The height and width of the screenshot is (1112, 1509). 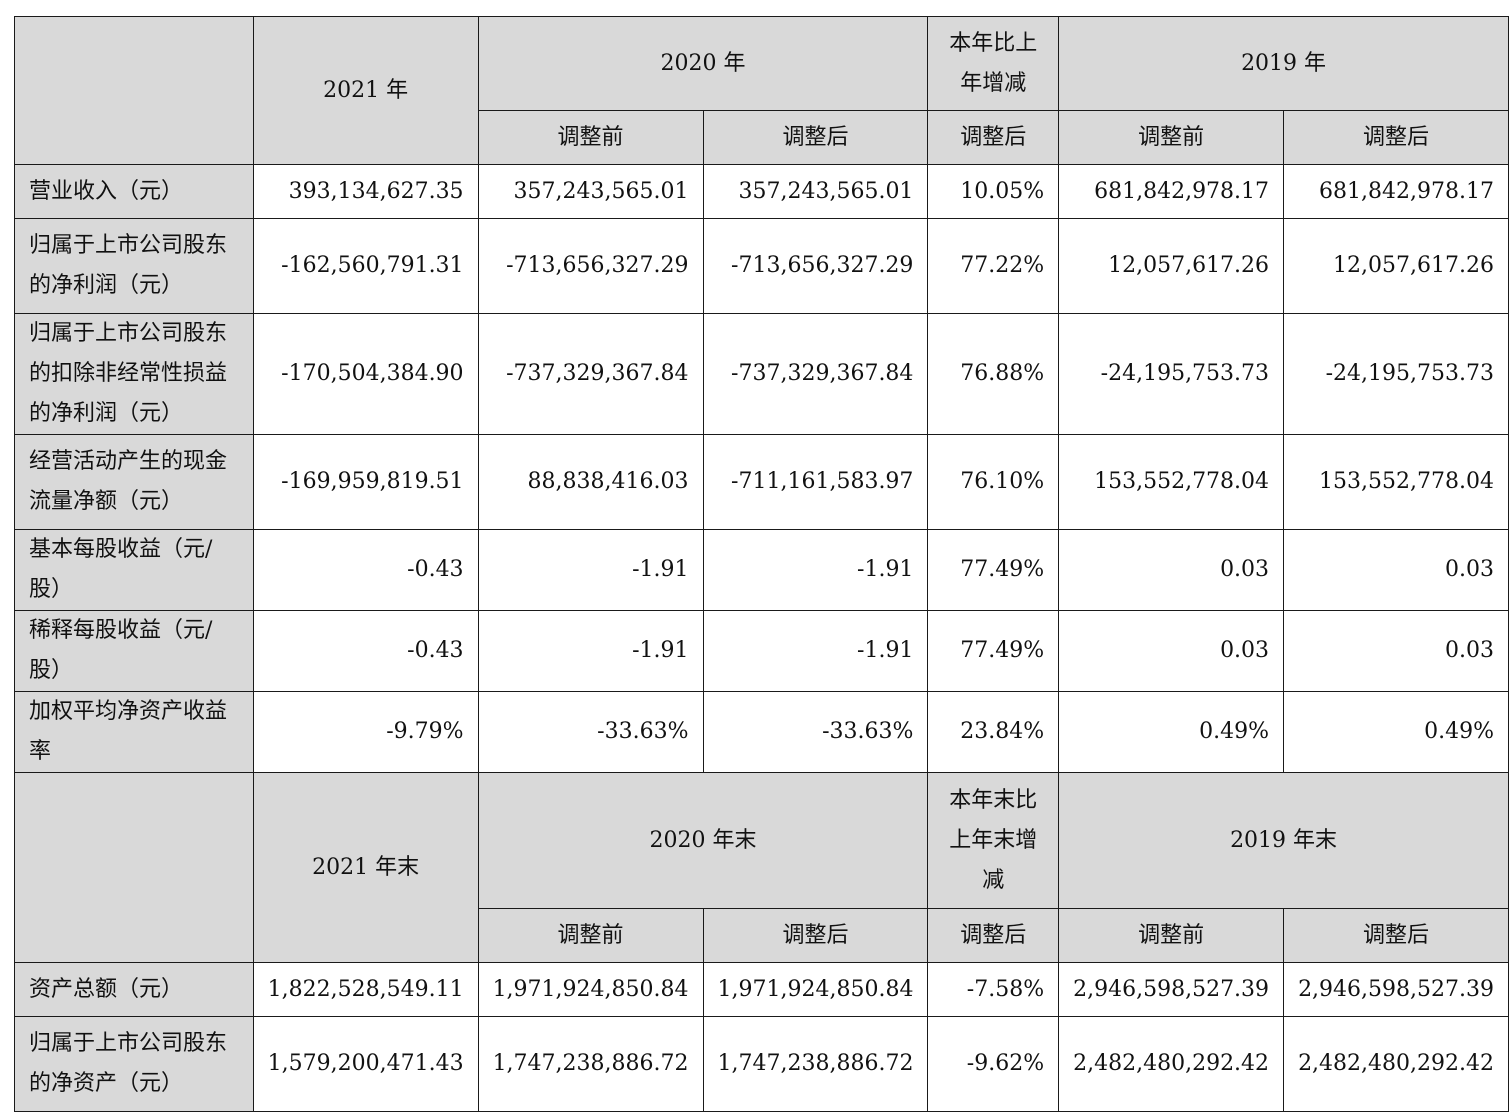 What do you see at coordinates (993, 191) in the screenshot?
I see `cell-change: 10.05%` at bounding box center [993, 191].